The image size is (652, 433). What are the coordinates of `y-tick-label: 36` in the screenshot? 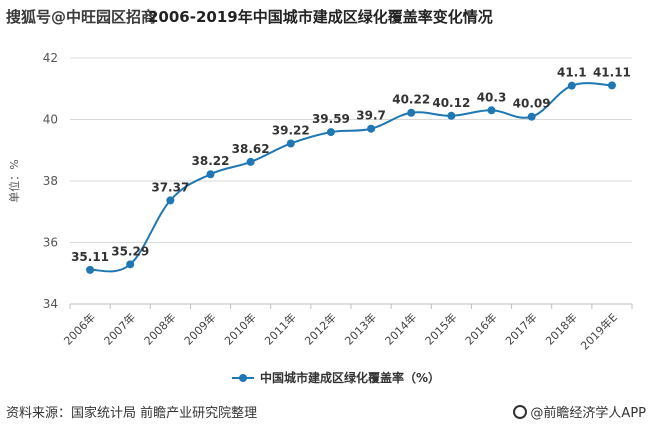 It's located at (50, 243).